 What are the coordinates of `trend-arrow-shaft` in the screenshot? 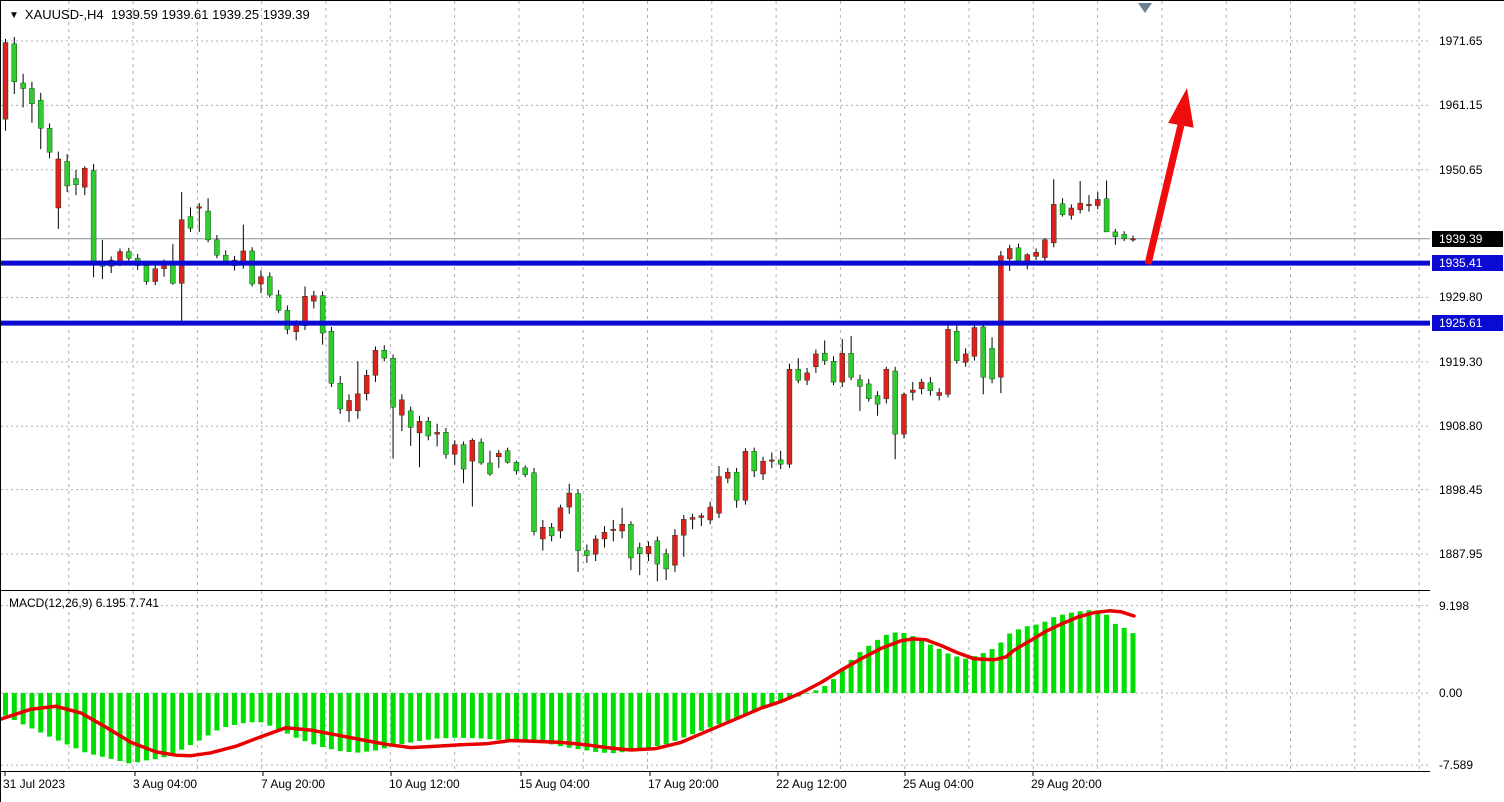 It's located at (1164, 194).